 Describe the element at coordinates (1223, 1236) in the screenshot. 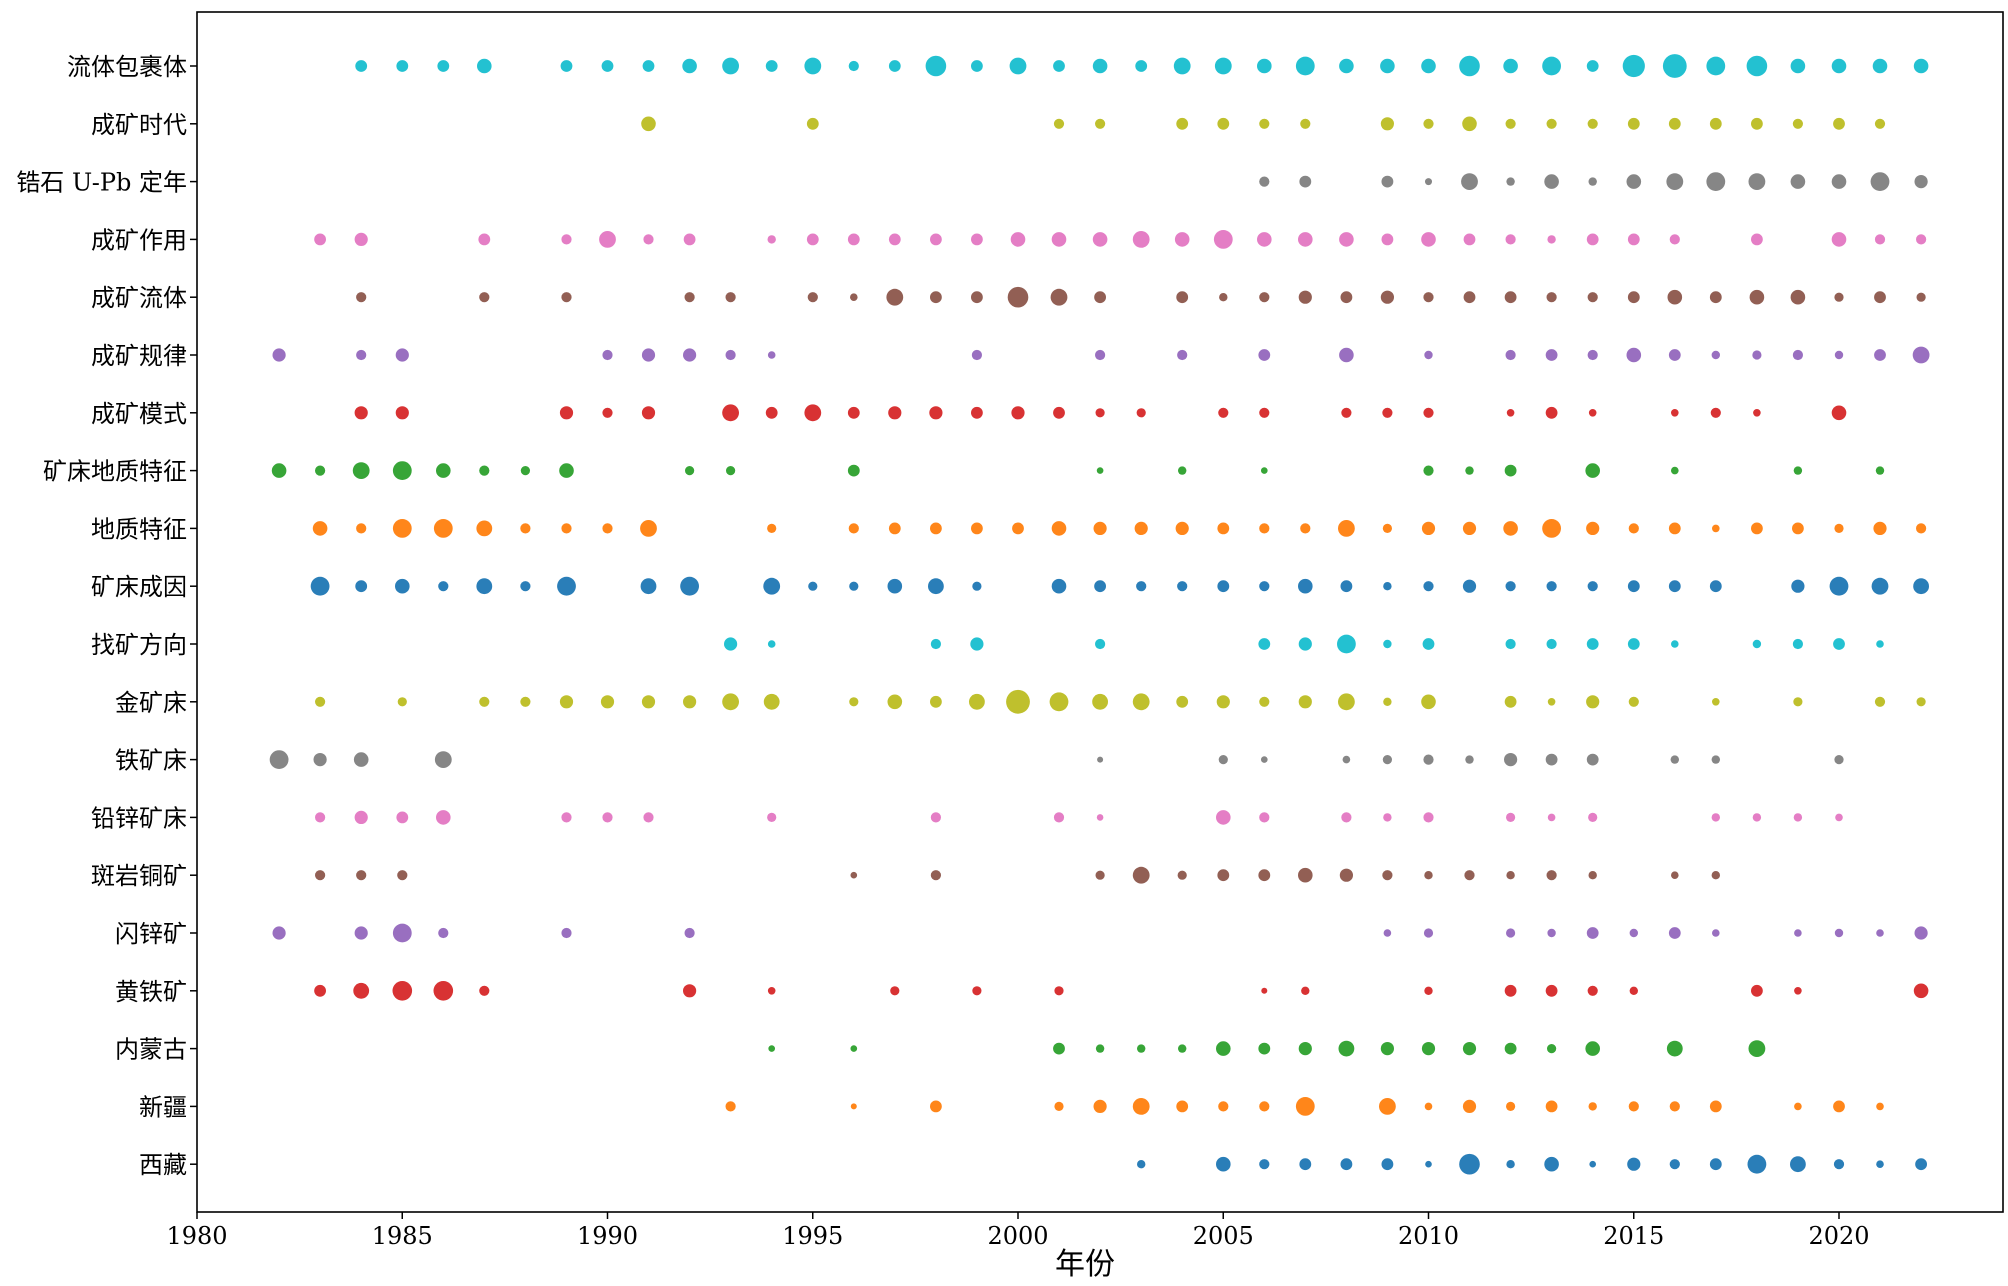

I see `x-tick-label: 2005` at that location.